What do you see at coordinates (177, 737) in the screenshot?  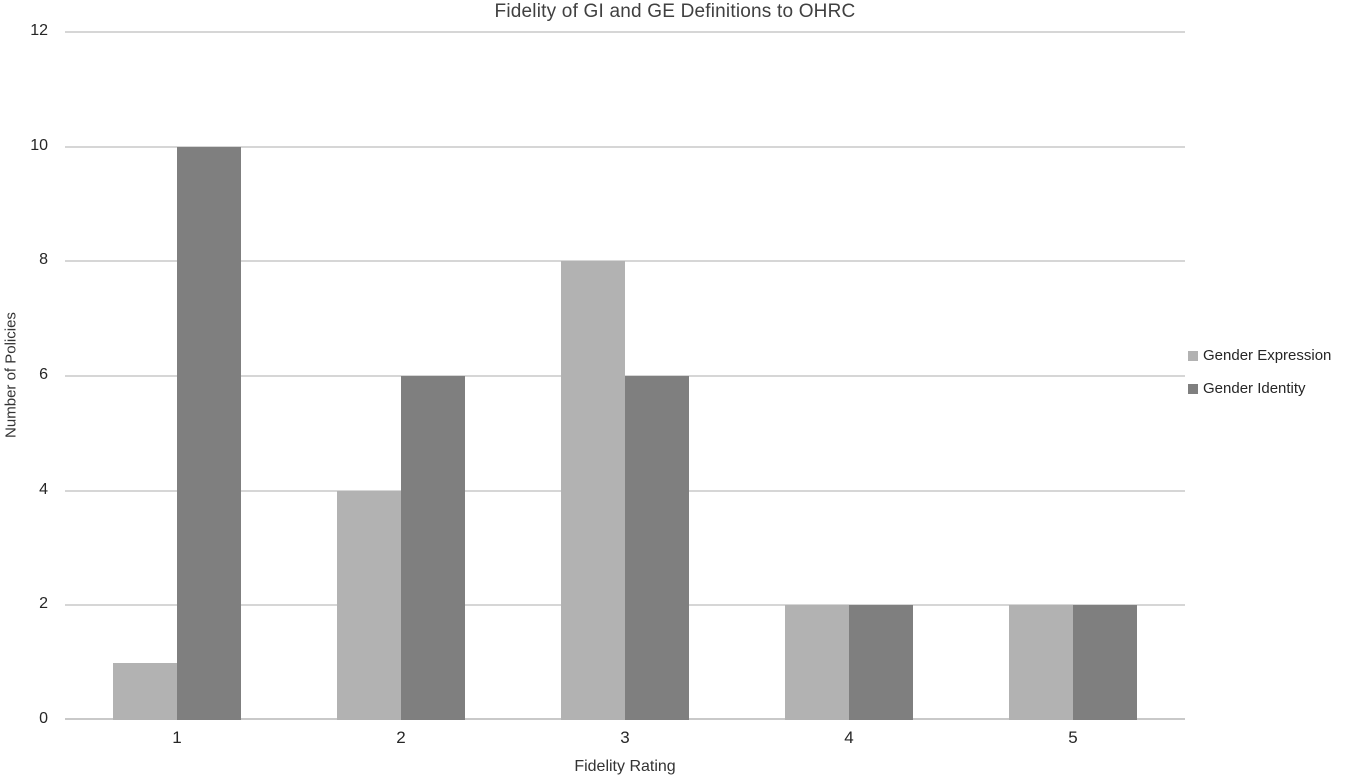 I see `x-tick-label: 1` at bounding box center [177, 737].